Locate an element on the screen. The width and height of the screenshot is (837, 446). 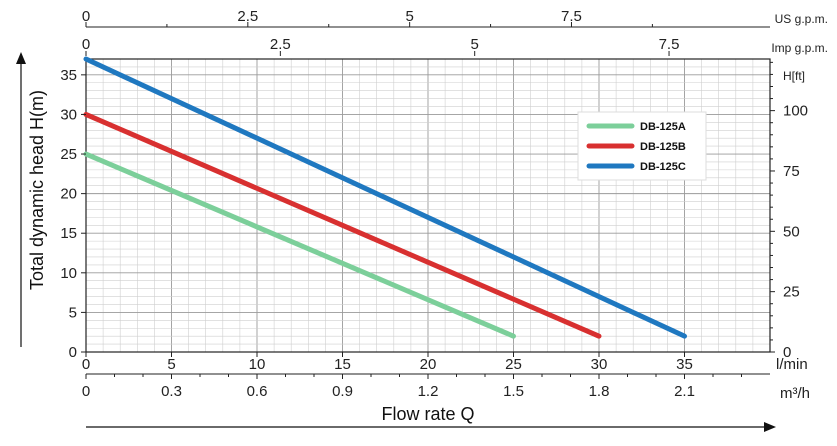
m3h-tick-label: 0.3 is located at coordinates (171, 391).